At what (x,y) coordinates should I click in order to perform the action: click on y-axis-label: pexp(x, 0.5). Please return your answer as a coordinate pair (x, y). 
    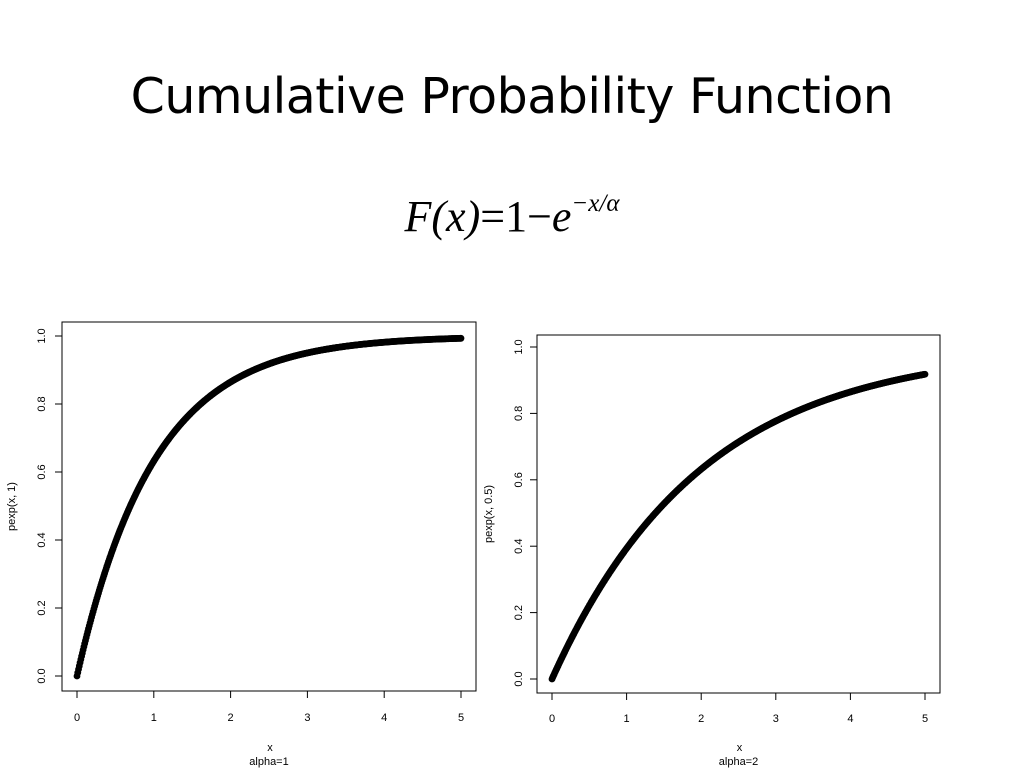
    Looking at the image, I should click on (489, 514).